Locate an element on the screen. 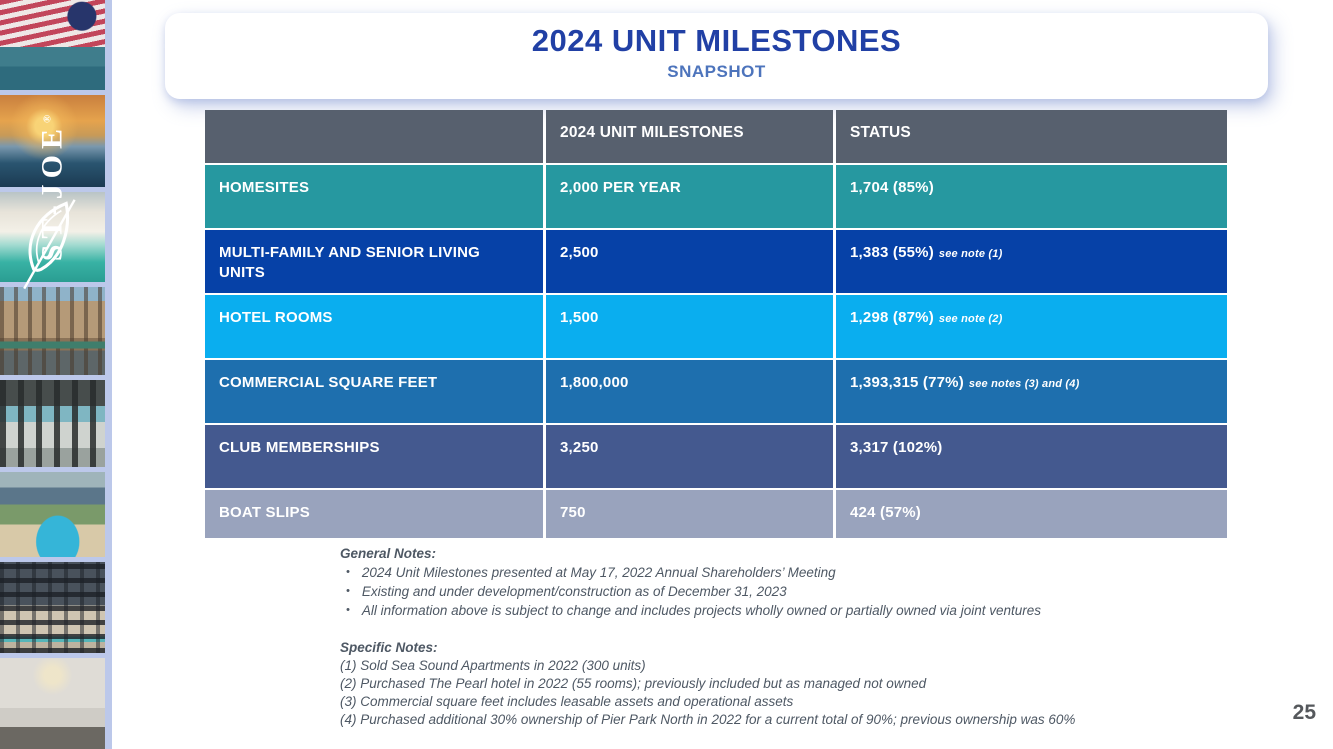 This screenshot has height=749, width=1333. living-room-interior-photo is located at coordinates (52, 703).